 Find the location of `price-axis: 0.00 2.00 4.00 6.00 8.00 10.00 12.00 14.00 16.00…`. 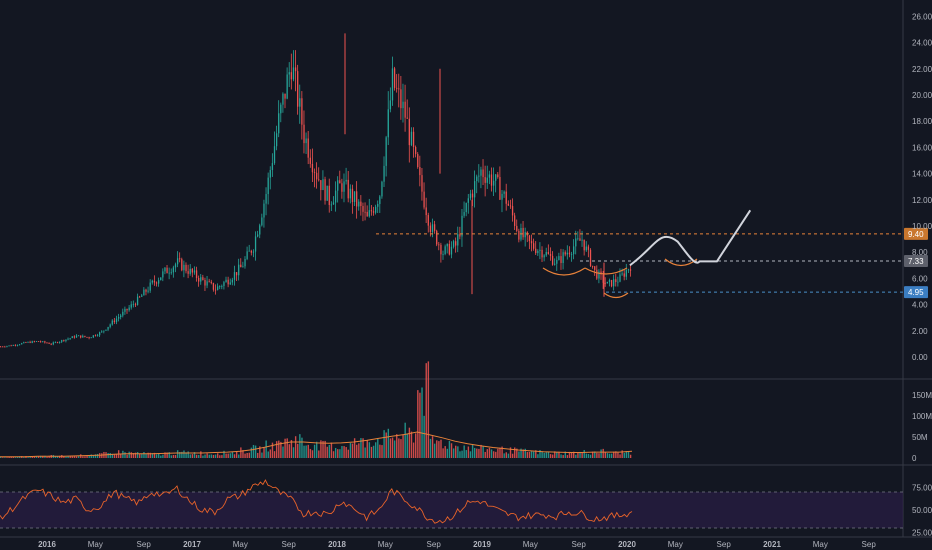

price-axis: 0.00 2.00 4.00 6.00 8.00 10.00 12.00 14.00 16.00… is located at coordinates (922, 187).